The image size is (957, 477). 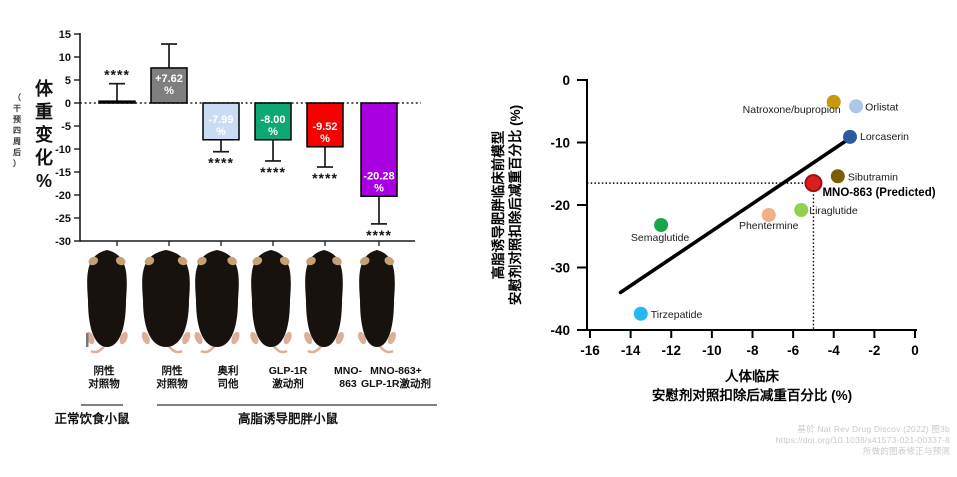 What do you see at coordinates (884, 137) in the screenshot?
I see `point-label: Lorcaserin` at bounding box center [884, 137].